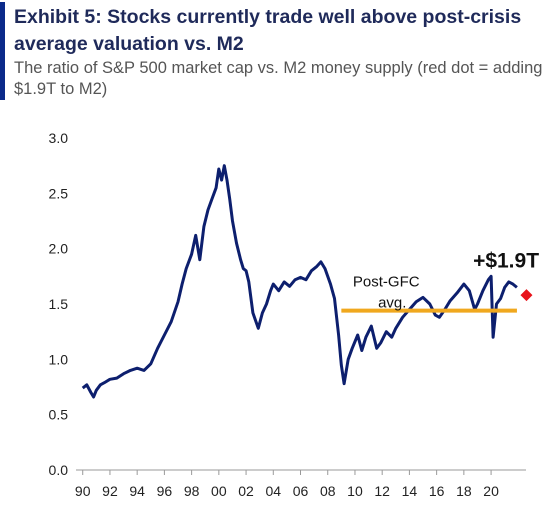  I want to click on x-tick-label: 12, so click(382, 491).